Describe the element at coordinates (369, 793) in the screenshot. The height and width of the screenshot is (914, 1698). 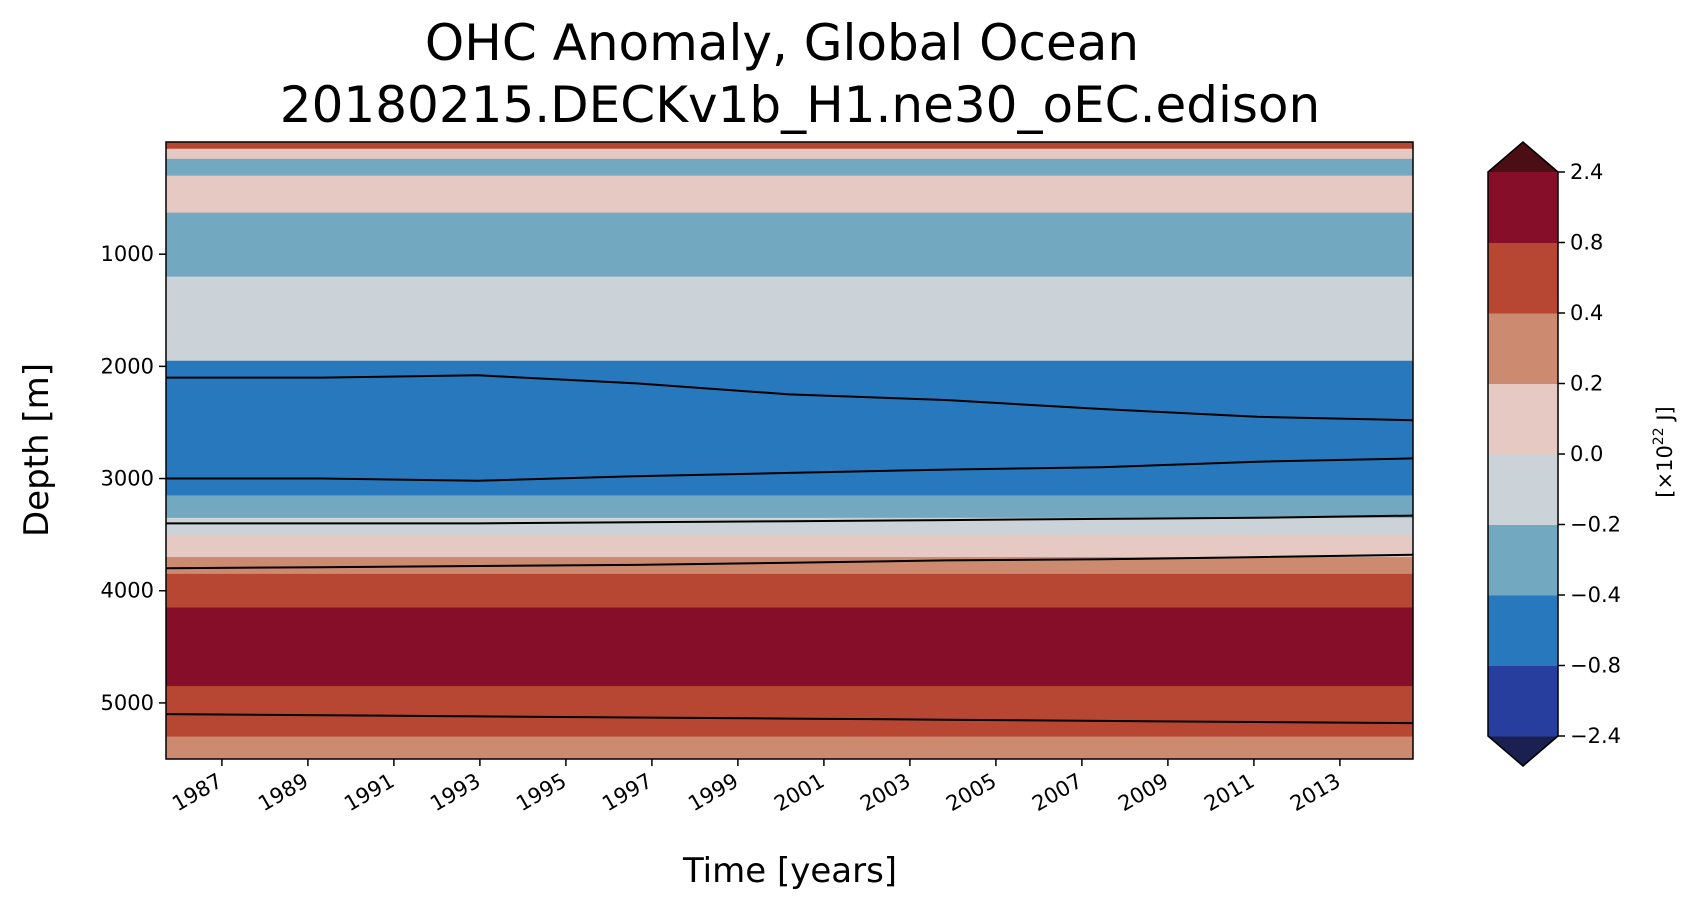
I see `x-tick-label: 1991` at that location.